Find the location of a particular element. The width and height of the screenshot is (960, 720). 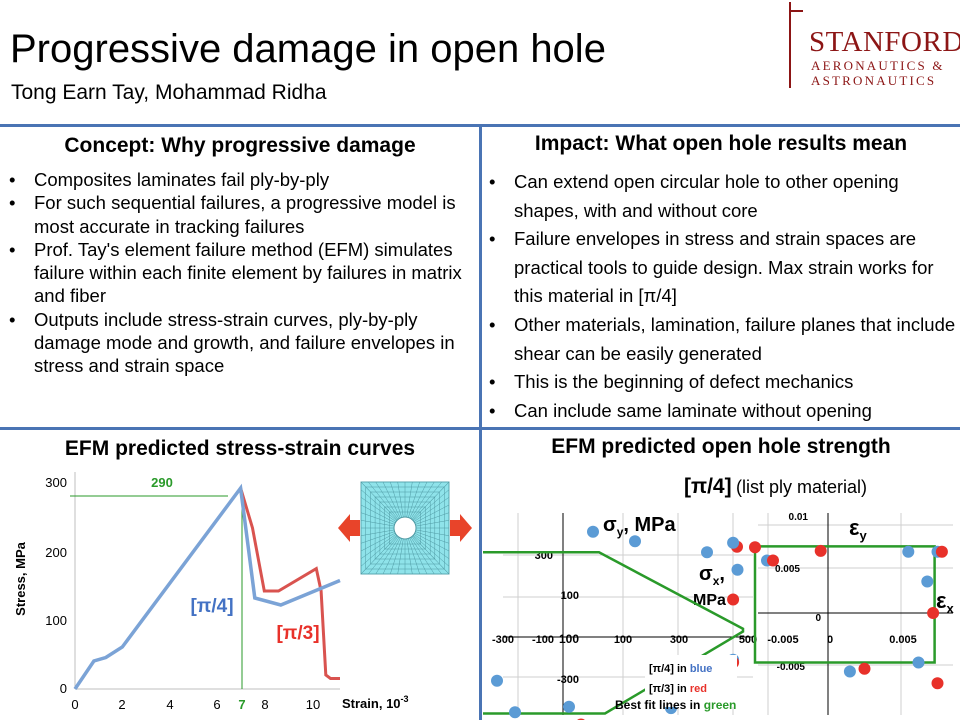

open-hole is located at coordinates (405, 528).